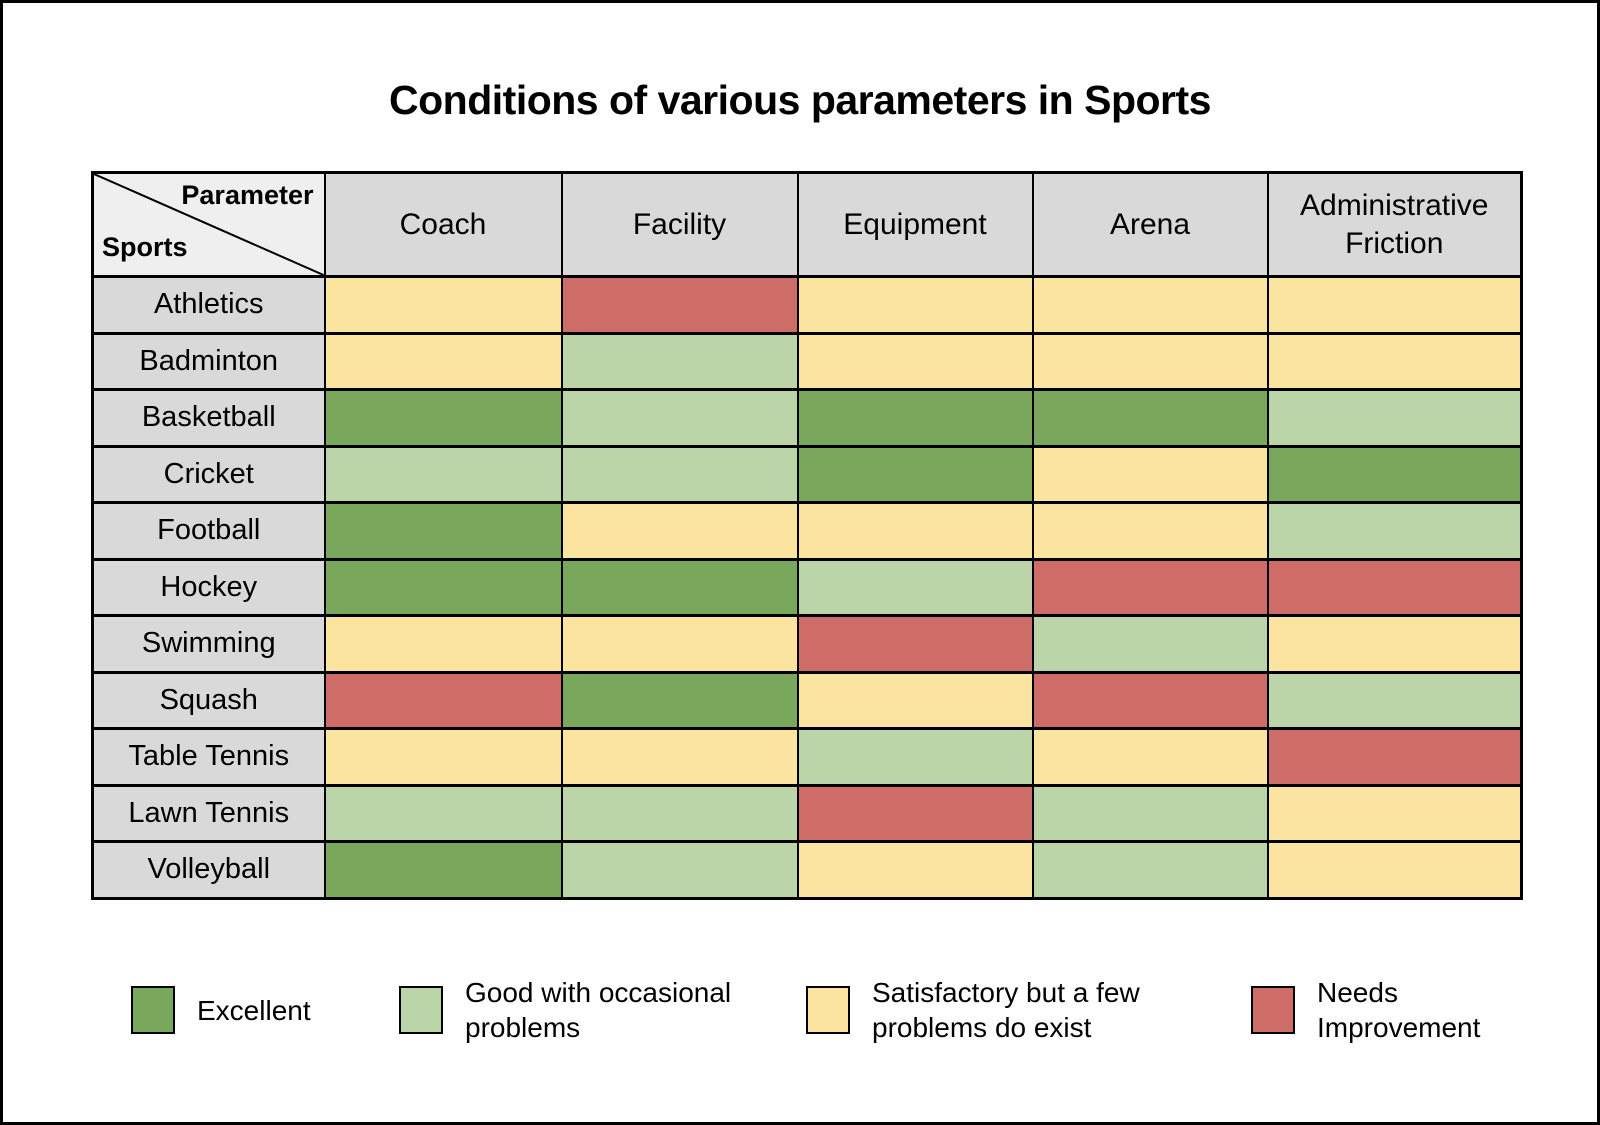 This screenshot has width=1600, height=1125. I want to click on cell-basketball-arena, so click(1150, 418).